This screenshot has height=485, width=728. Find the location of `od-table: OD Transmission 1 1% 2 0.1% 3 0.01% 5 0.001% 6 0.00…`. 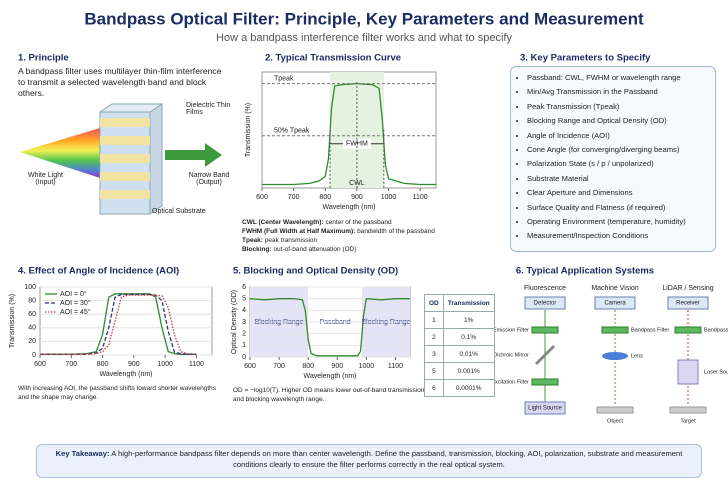

od-table: OD Transmission 1 1% 2 0.1% 3 0.01% 5 0.001% 6 0.00… is located at coordinates (459, 345).